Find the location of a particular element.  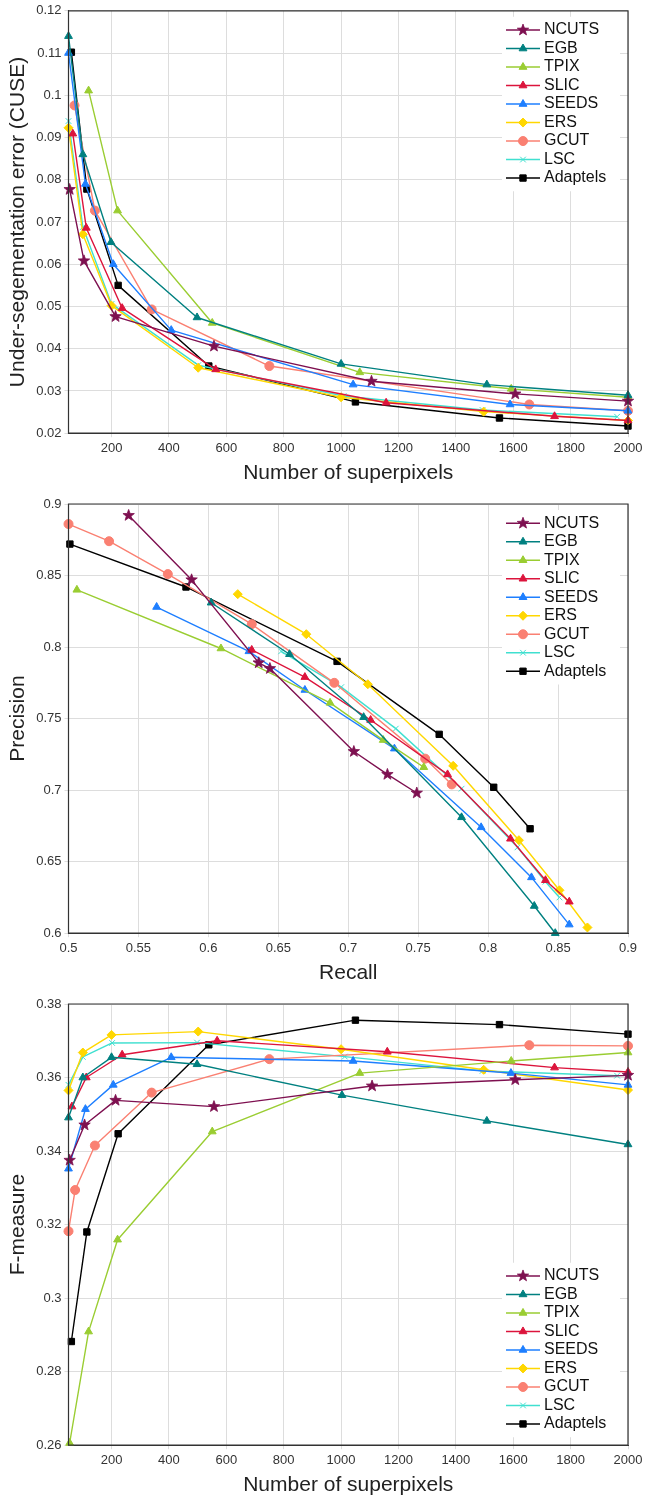

y-tick-label: 0.04 is located at coordinates (49, 348).